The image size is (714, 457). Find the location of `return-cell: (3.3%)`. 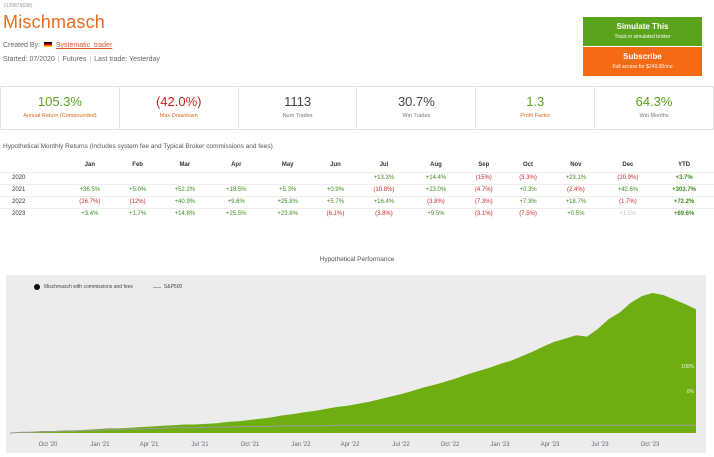

return-cell: (3.3%) is located at coordinates (528, 177).